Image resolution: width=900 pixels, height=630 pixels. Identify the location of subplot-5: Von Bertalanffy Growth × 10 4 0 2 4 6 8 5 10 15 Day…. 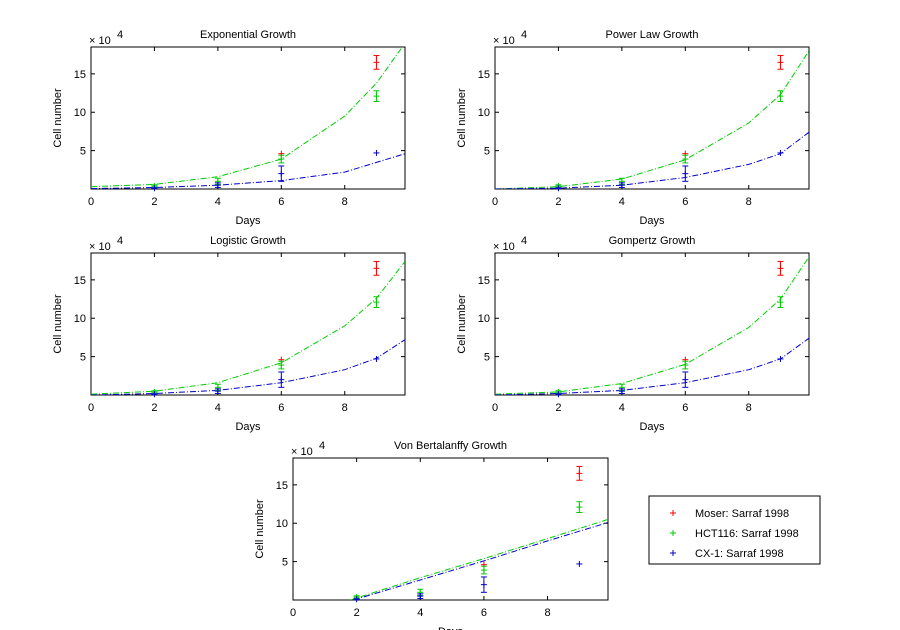
(431, 535).